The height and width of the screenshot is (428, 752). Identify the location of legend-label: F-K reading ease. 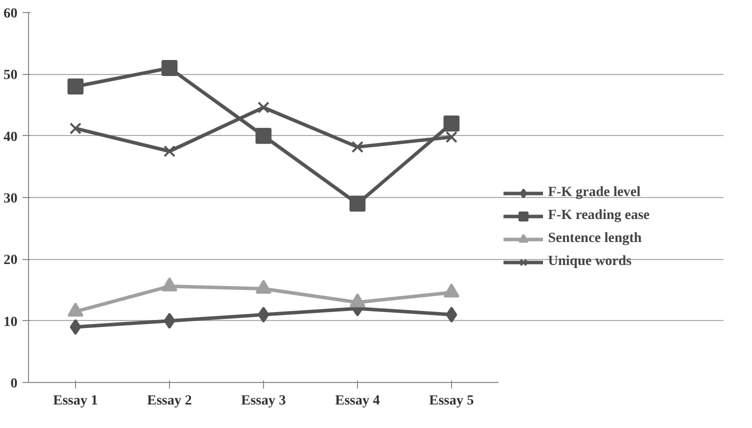
(599, 216).